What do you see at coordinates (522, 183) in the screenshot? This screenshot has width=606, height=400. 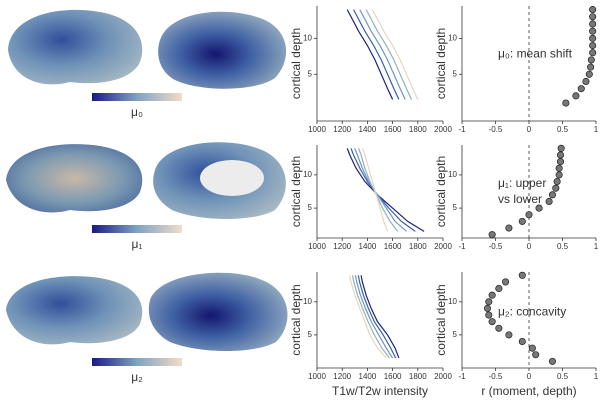 I see `annotation: μ₁: upper` at bounding box center [522, 183].